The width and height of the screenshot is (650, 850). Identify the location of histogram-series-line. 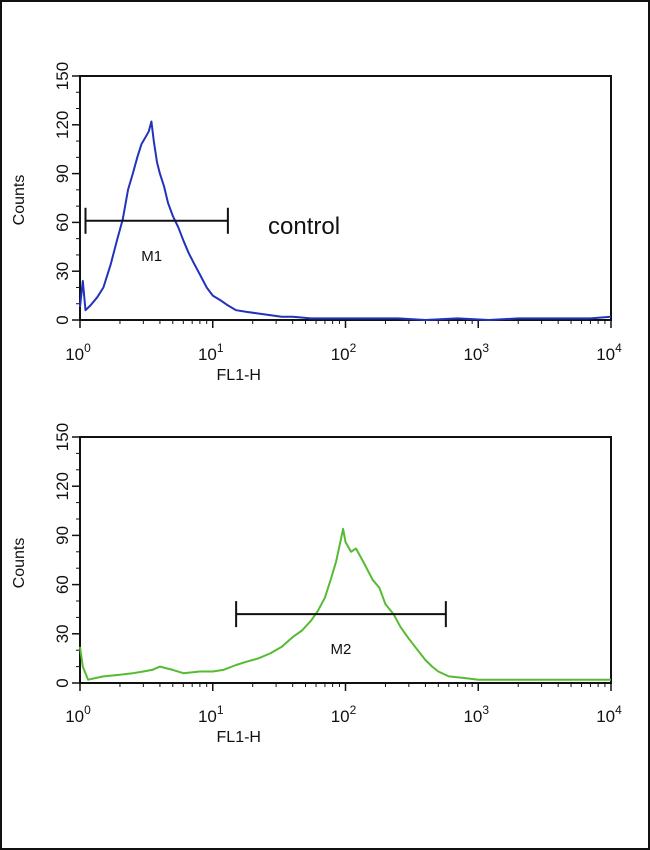
(345, 604).